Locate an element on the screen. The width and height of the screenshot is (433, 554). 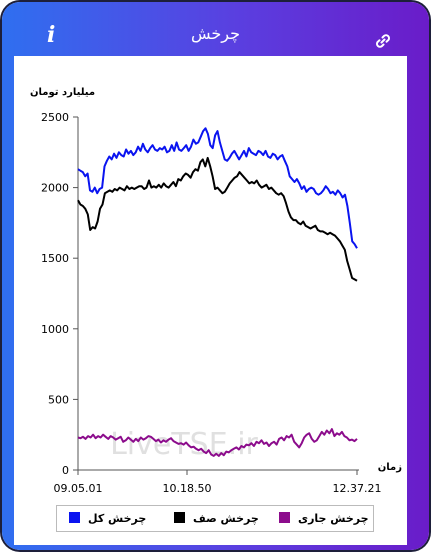
y-tick-label: 2000 is located at coordinates (55, 188).